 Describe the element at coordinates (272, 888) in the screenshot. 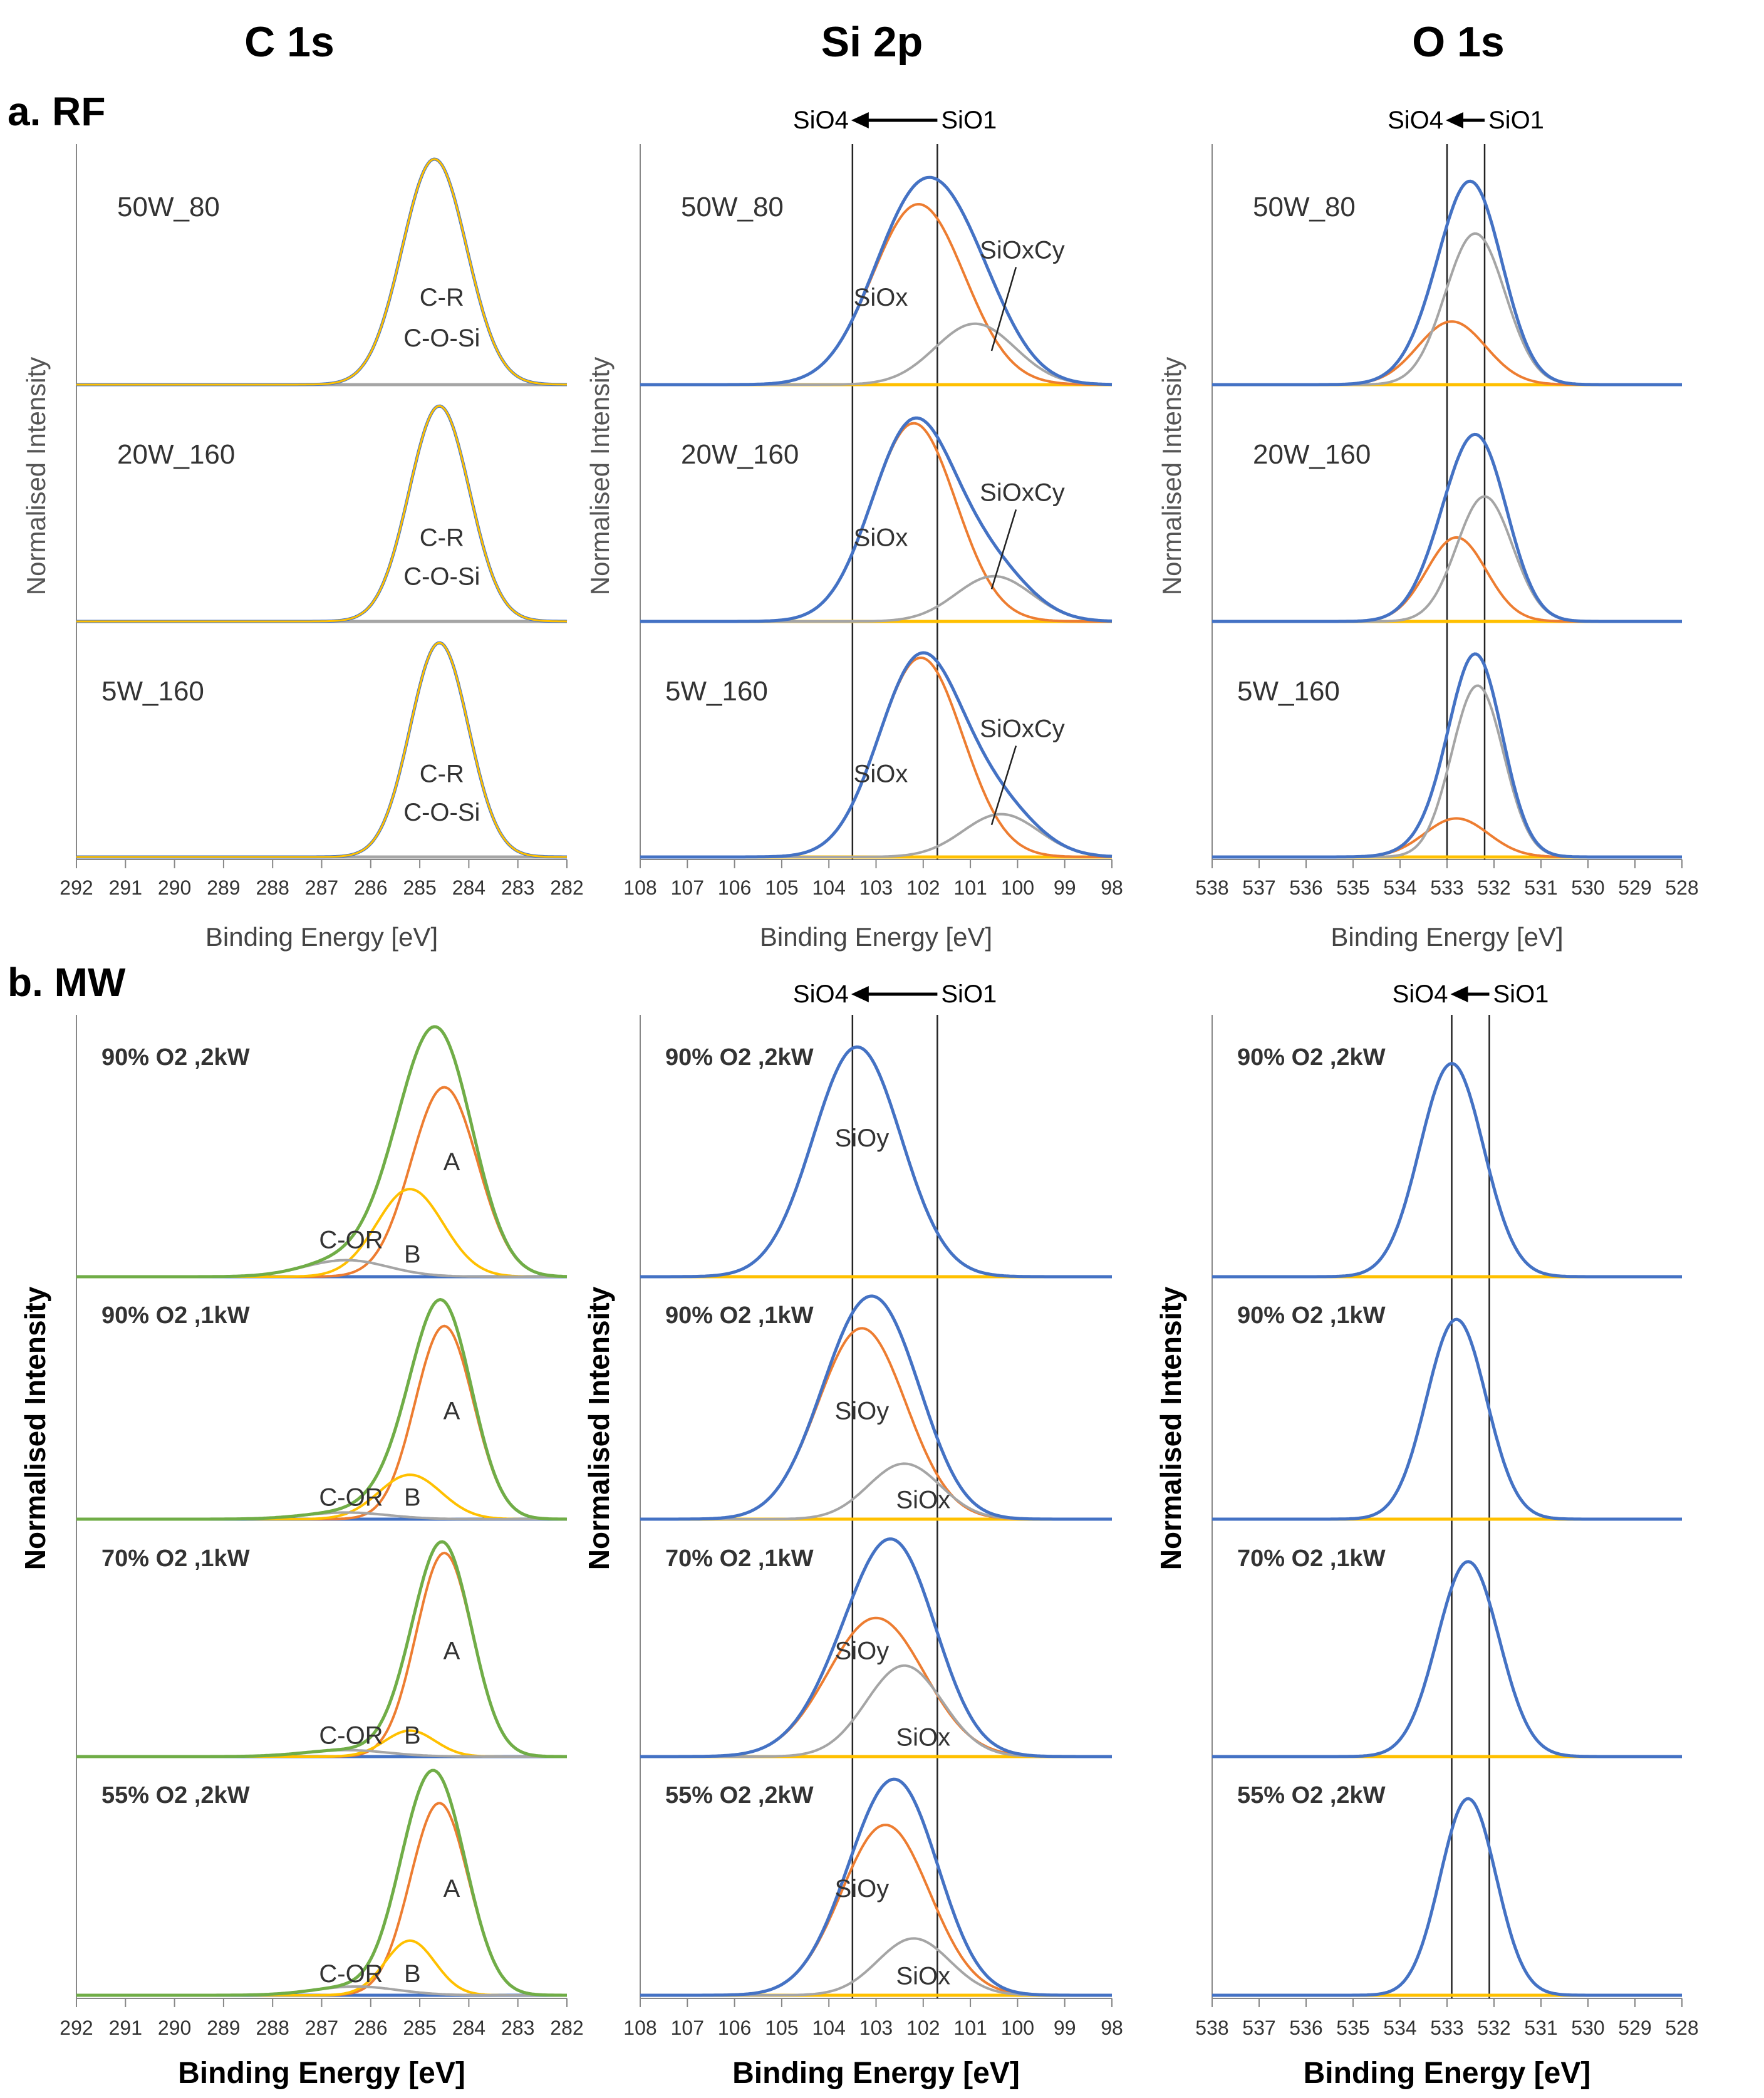

I see `rf-c-1s-tick-label-288: 288` at that location.